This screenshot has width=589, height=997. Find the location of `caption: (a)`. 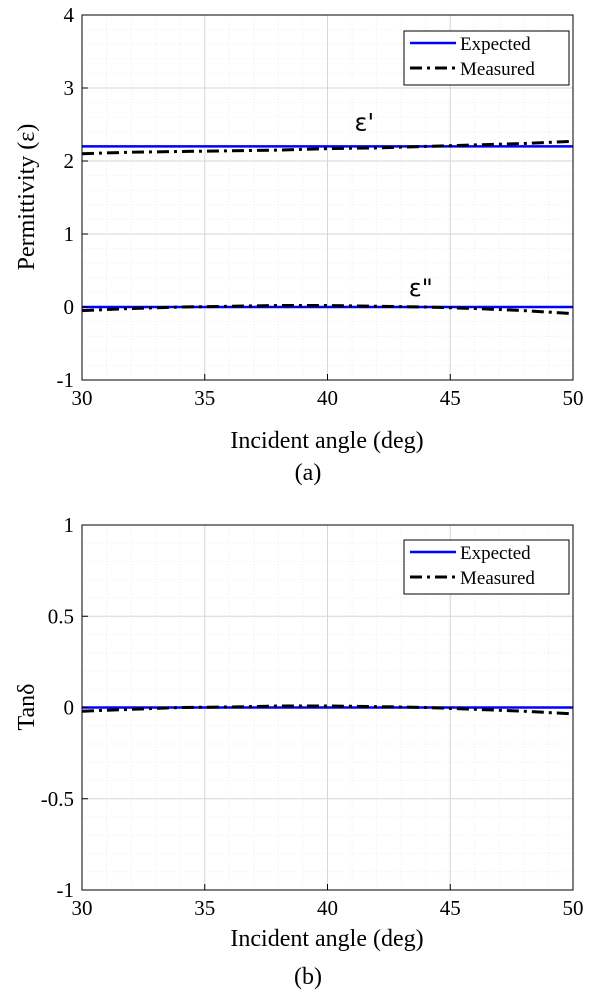

caption: (a) is located at coordinates (308, 473).